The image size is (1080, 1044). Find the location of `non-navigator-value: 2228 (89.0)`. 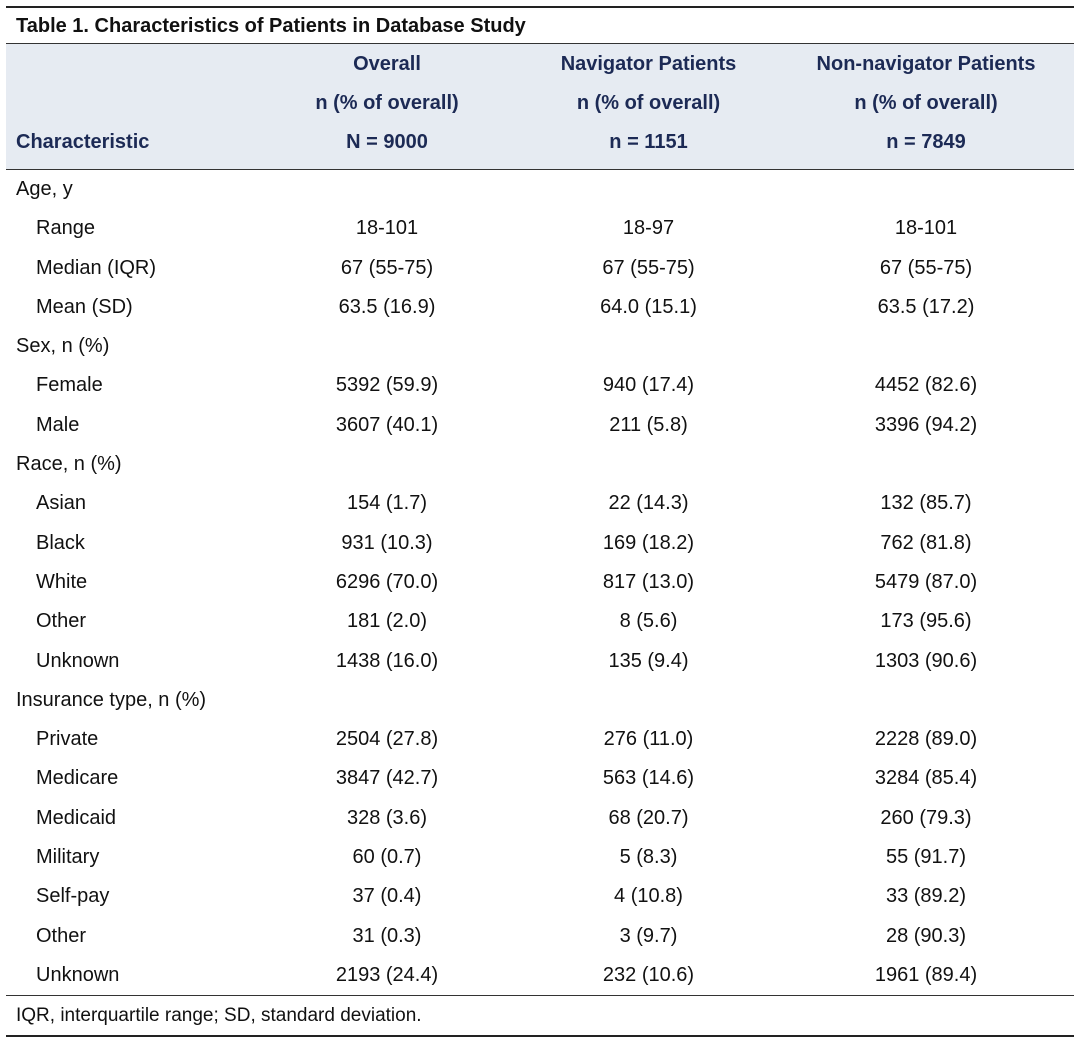

non-navigator-value: 2228 (89.0) is located at coordinates (926, 739).